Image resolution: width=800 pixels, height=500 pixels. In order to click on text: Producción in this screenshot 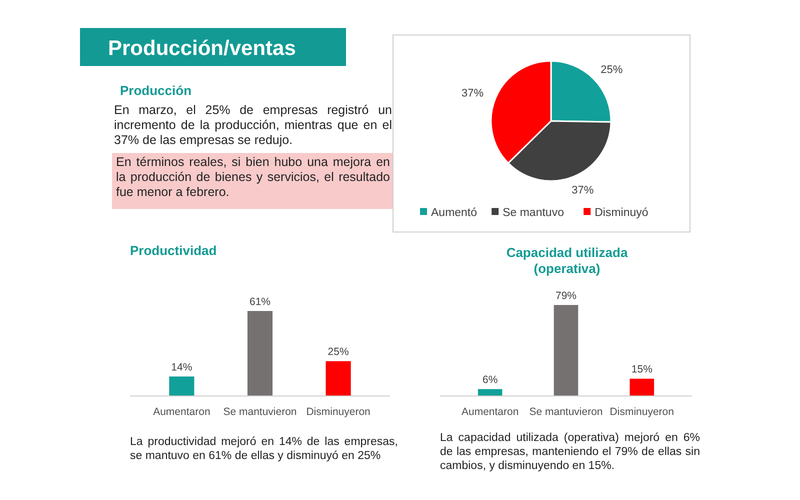, I will do `click(156, 90)`.